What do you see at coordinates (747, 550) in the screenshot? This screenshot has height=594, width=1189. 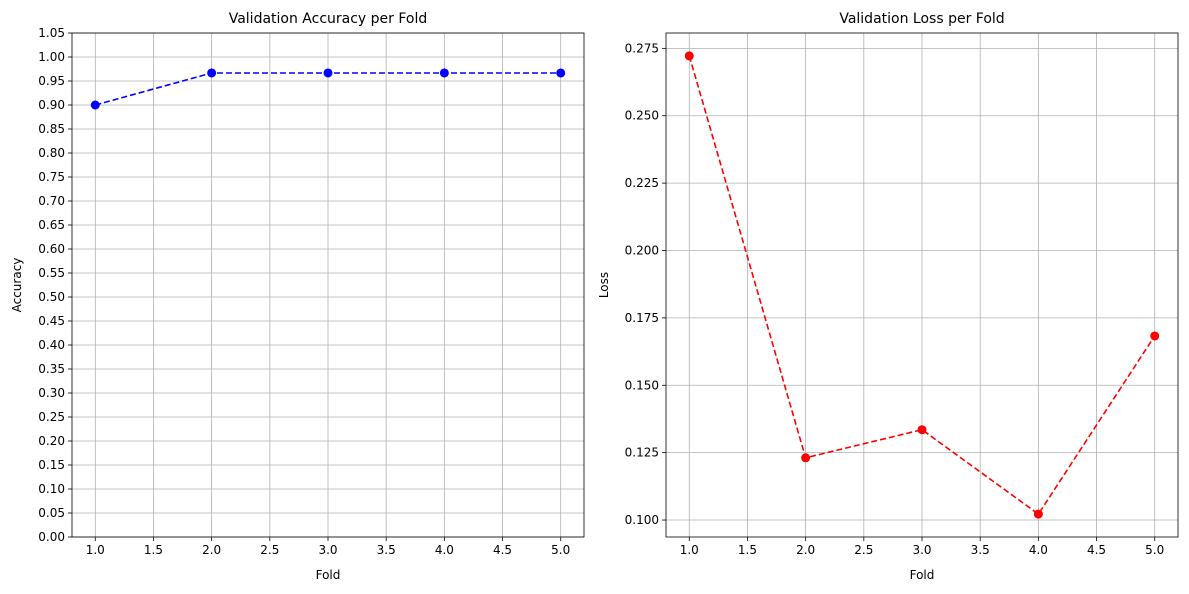 I see `chart2-xtick-label: 1.5` at bounding box center [747, 550].